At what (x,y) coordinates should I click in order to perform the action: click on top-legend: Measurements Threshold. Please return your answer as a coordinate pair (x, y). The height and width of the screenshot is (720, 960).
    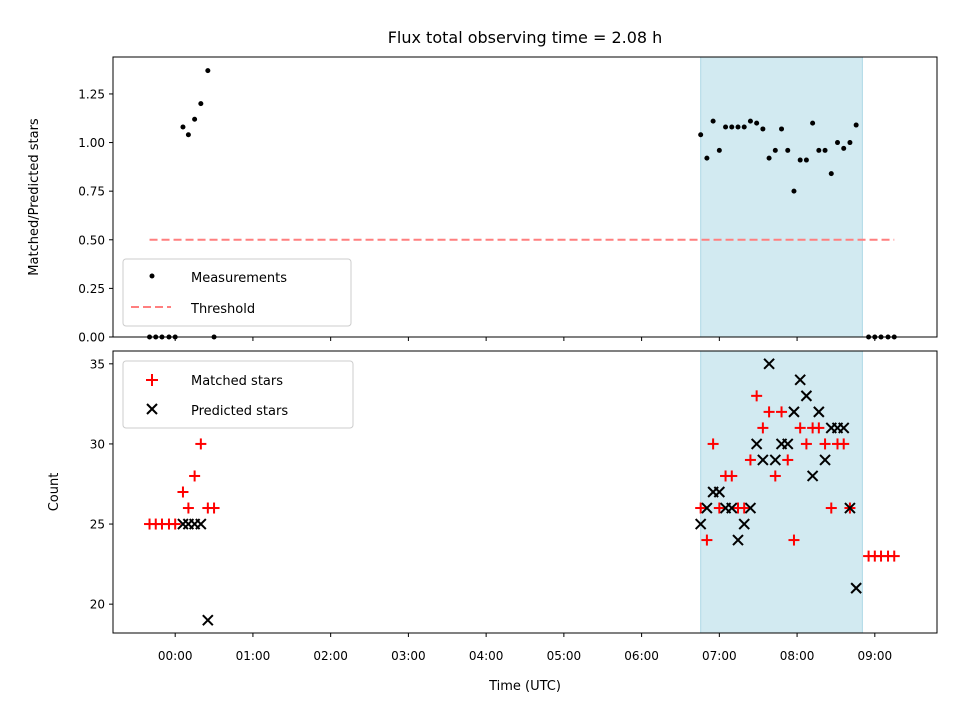
    Looking at the image, I should click on (237, 292).